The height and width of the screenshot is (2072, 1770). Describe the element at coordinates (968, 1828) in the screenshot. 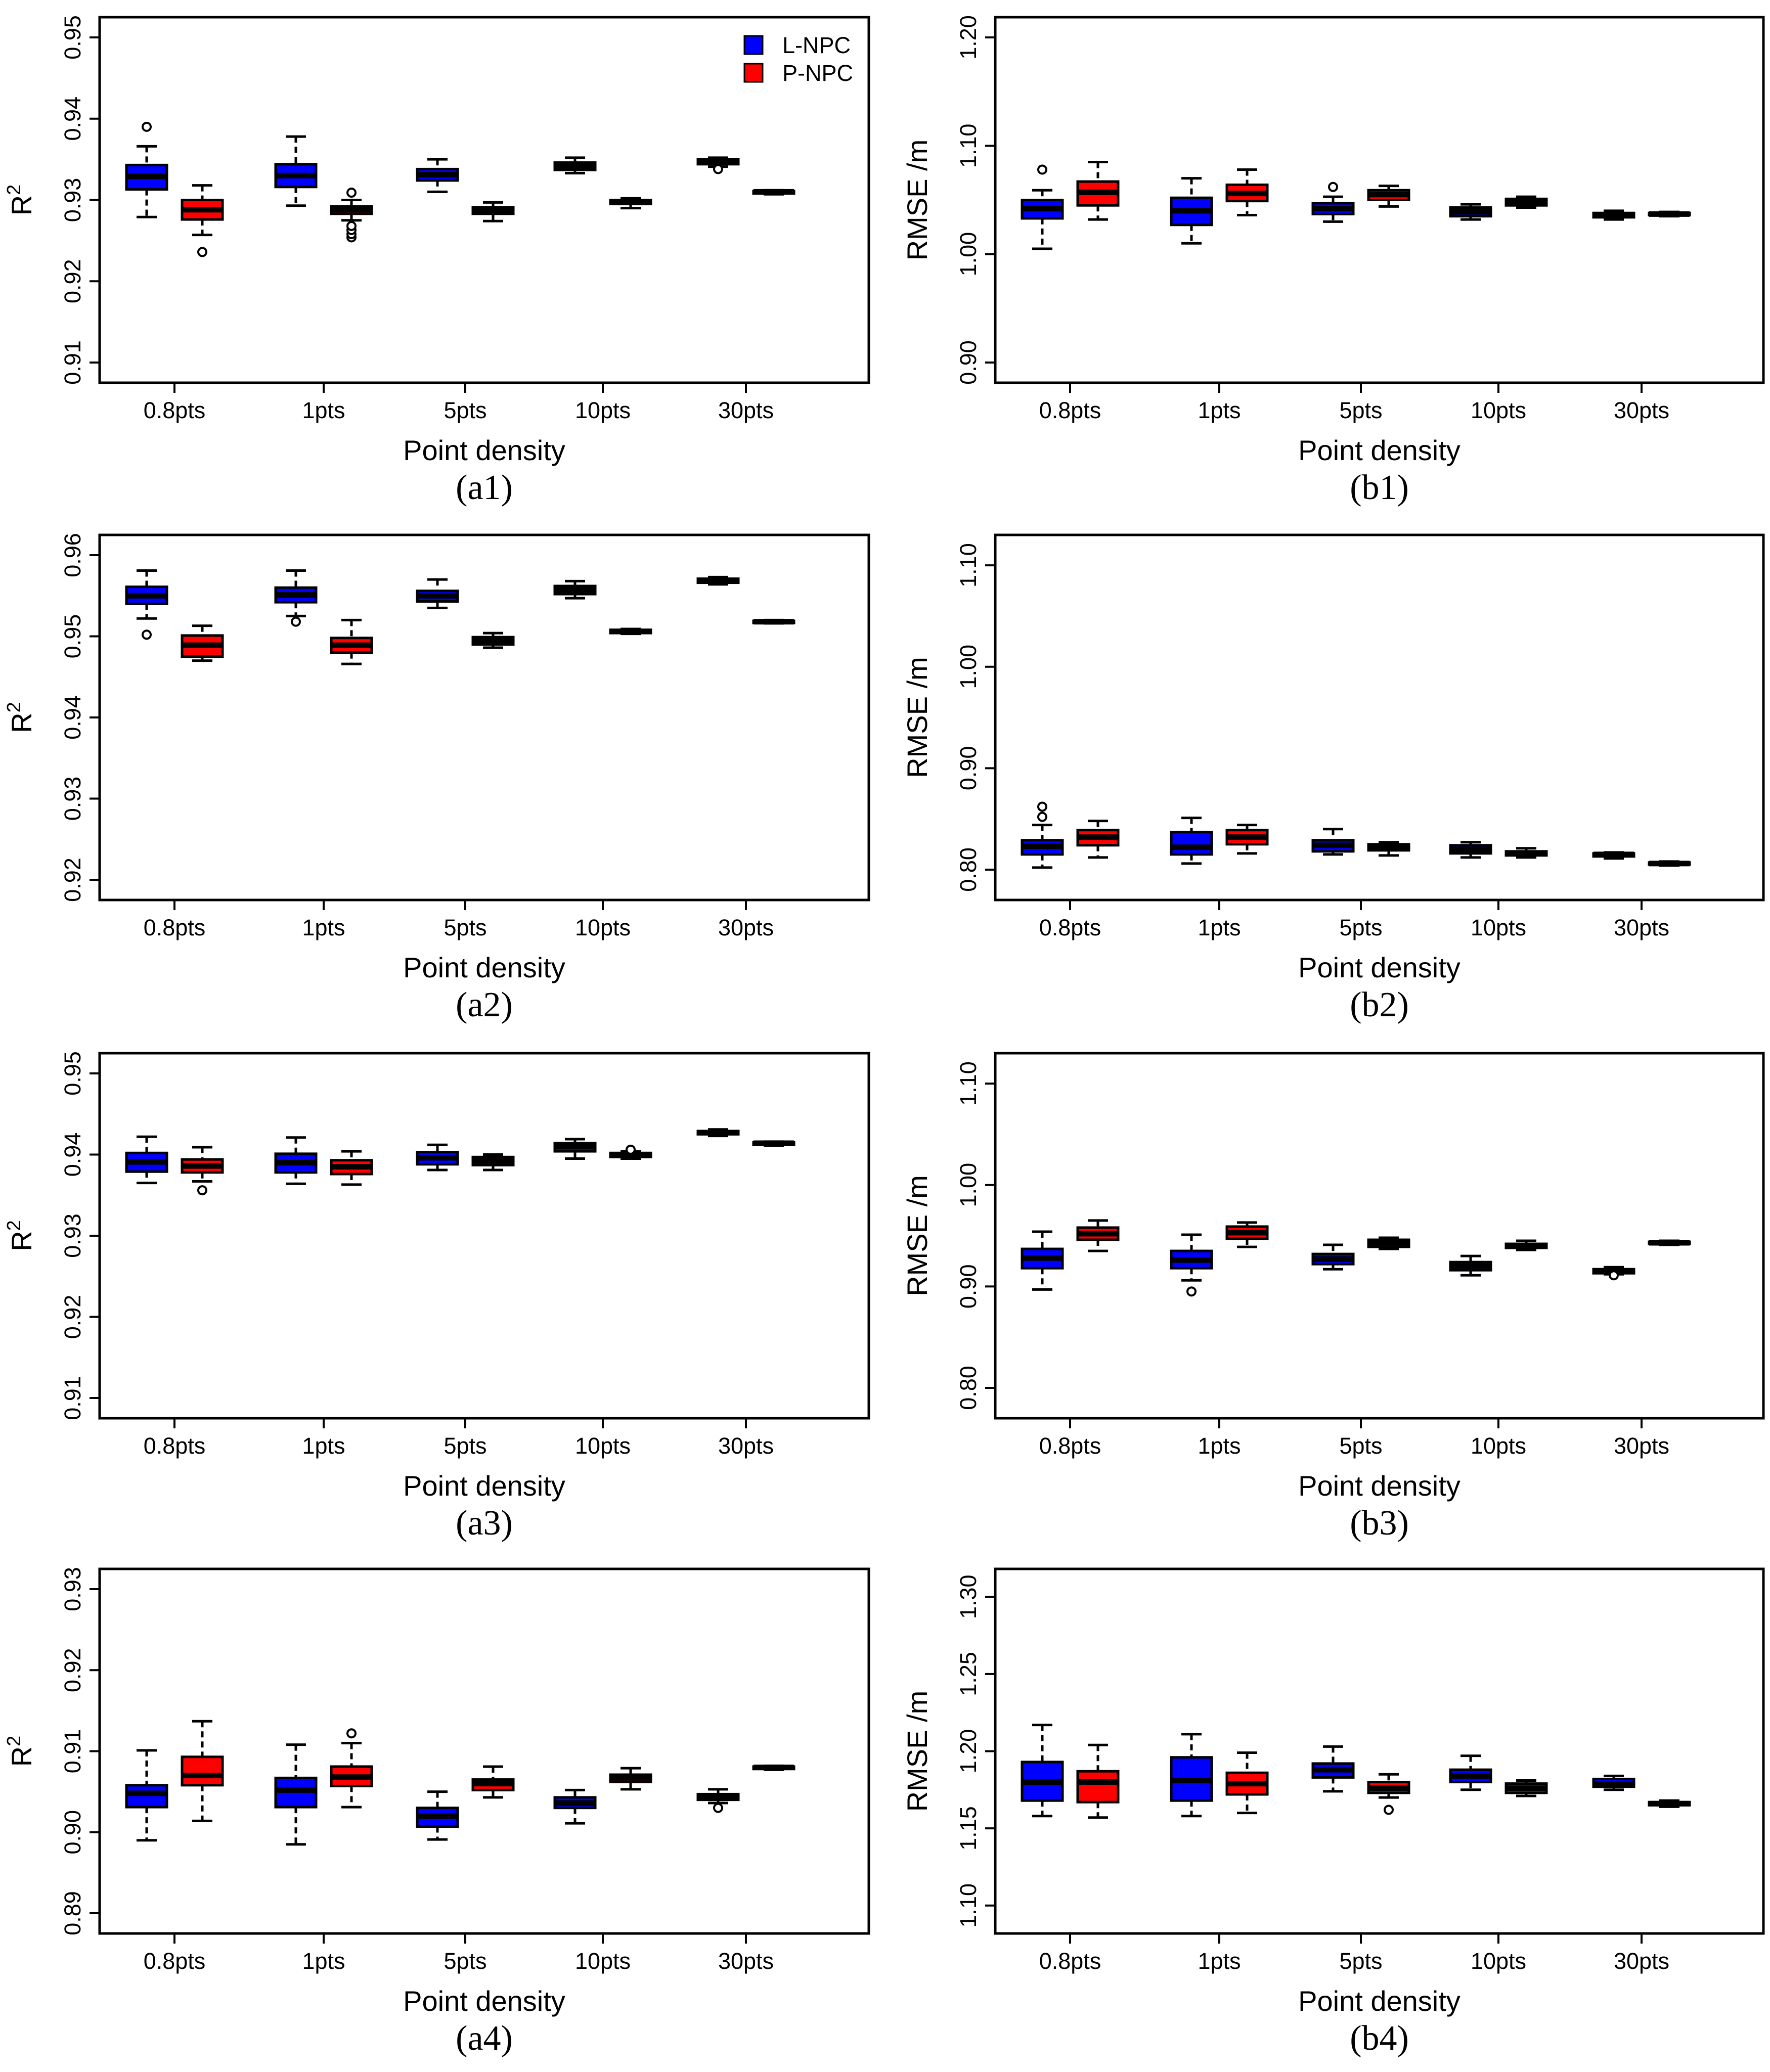

I see `y-tick-label: 1.15` at that location.